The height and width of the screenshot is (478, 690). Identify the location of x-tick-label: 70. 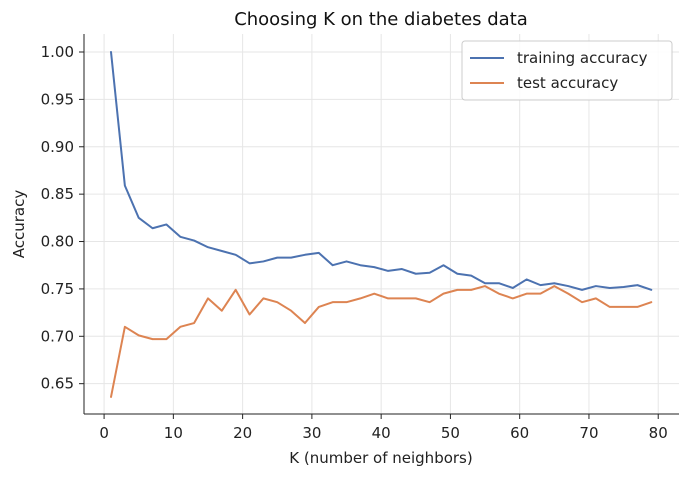
(588, 433).